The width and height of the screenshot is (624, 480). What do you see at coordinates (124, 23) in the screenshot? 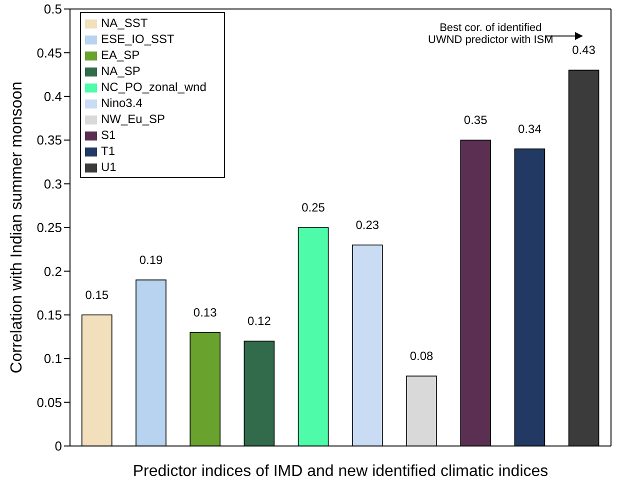
I see `legend-label: NA_SST` at bounding box center [124, 23].